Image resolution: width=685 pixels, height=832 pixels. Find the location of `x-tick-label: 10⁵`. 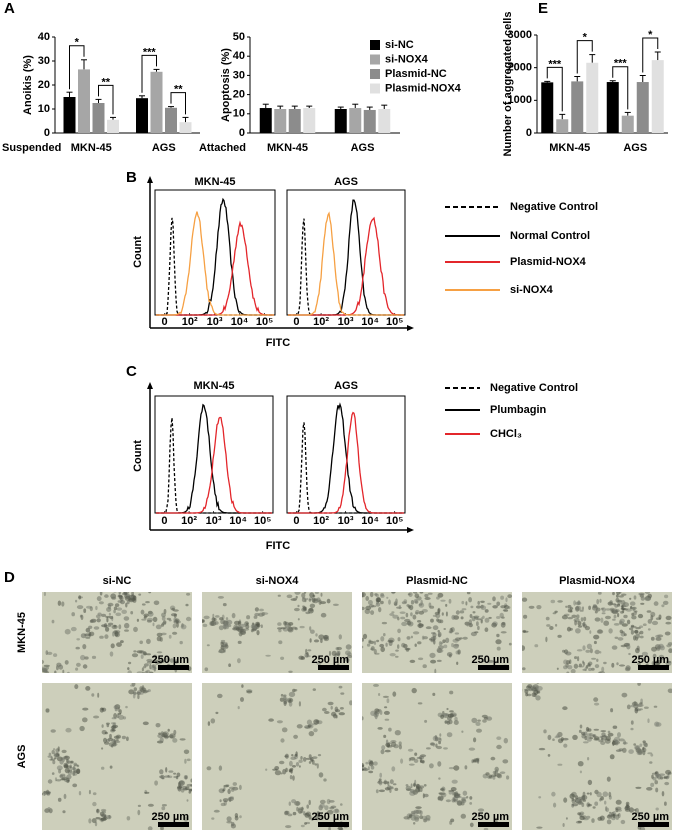

x-tick-label: 10⁵ is located at coordinates (264, 322).